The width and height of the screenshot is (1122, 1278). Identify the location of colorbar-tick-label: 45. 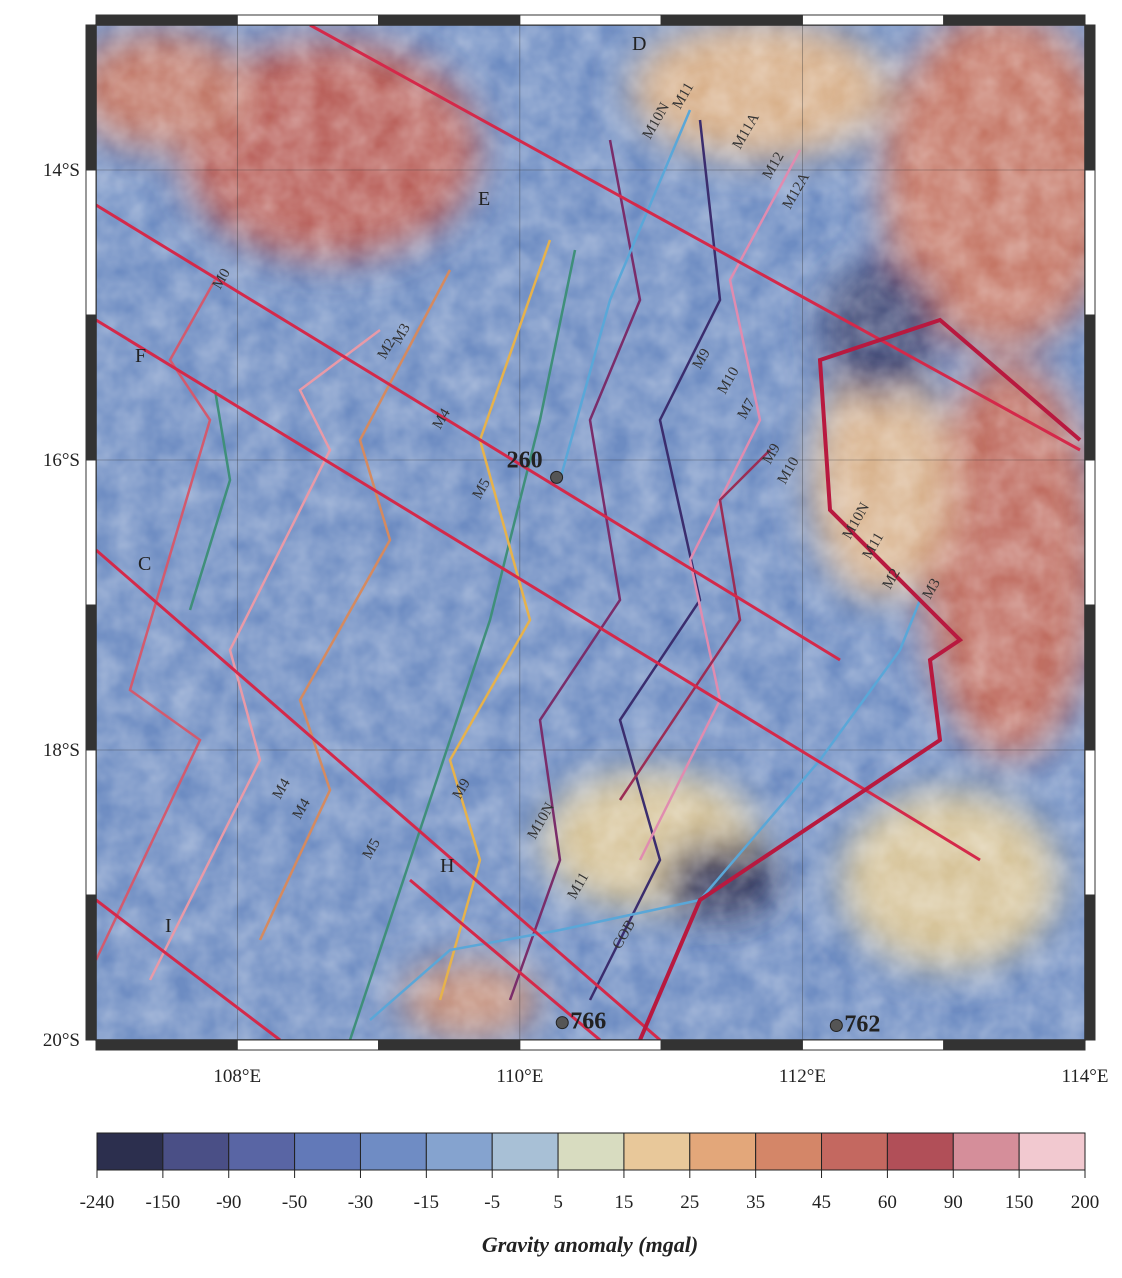
(821, 1202).